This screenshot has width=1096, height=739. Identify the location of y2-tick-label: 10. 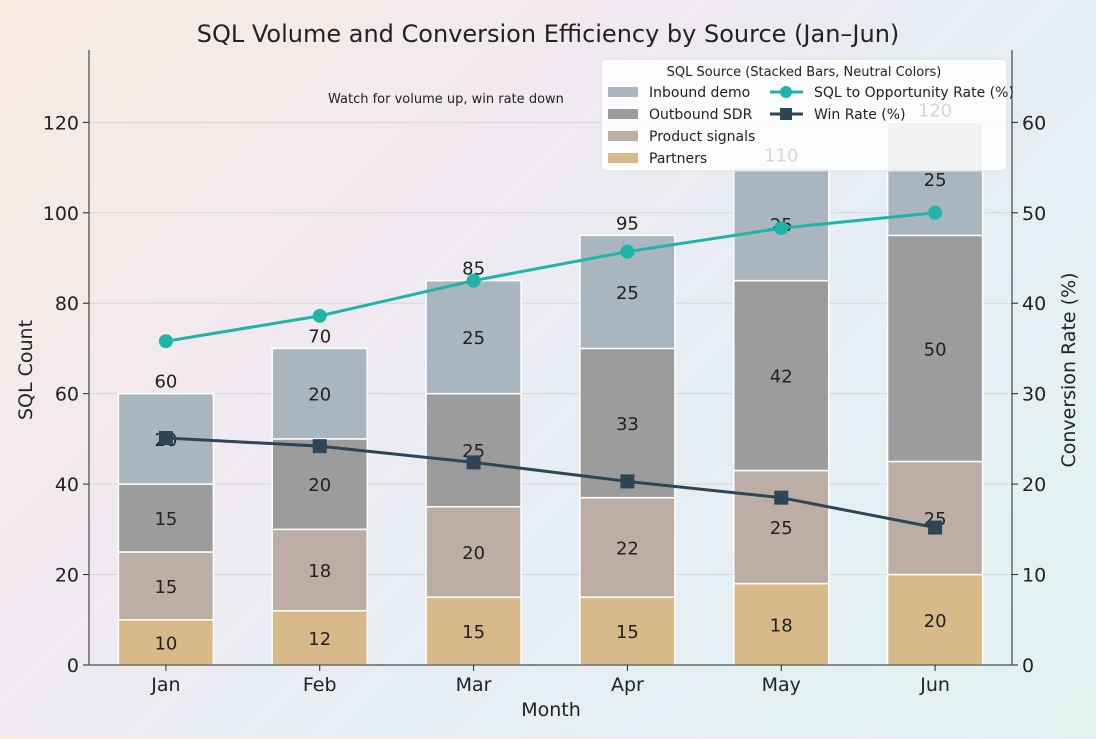
(1034, 576).